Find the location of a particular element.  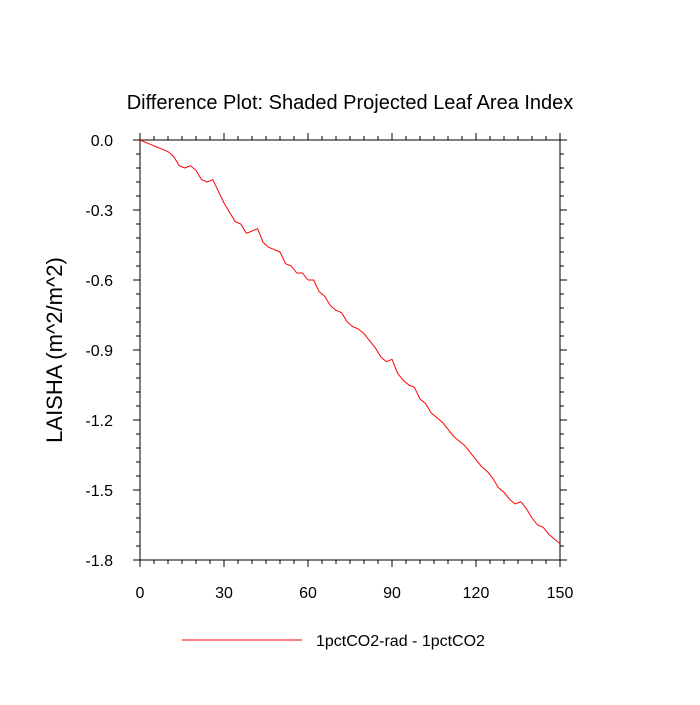

legend: 1pctCO2-rad - 1pctCO2 is located at coordinates (333, 641).